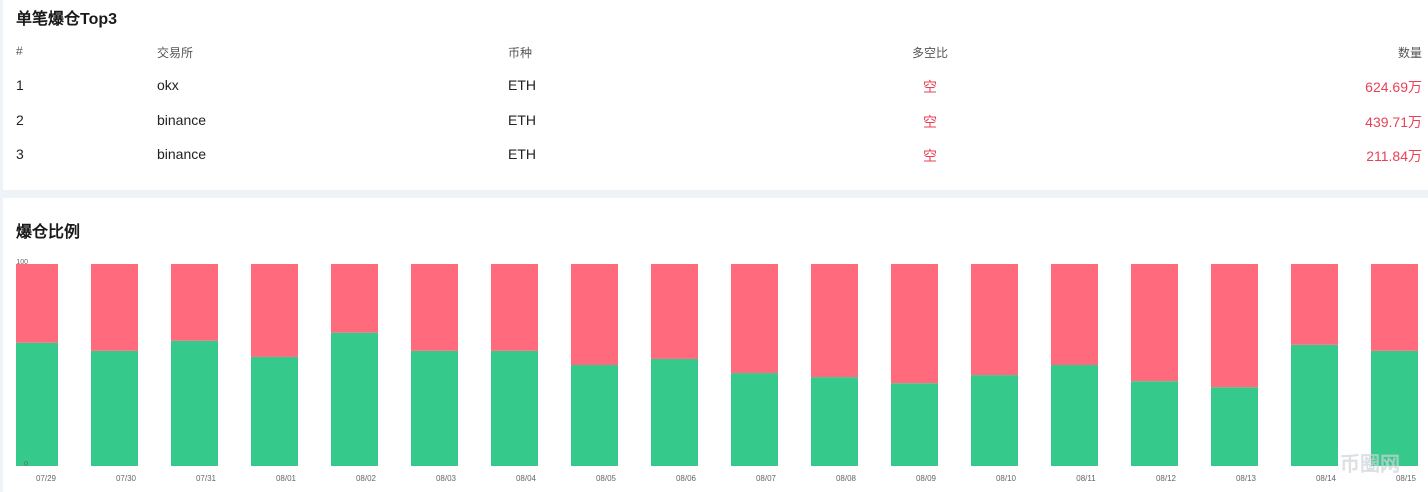  What do you see at coordinates (26, 464) in the screenshot?
I see `y-tick-label: 0` at bounding box center [26, 464].